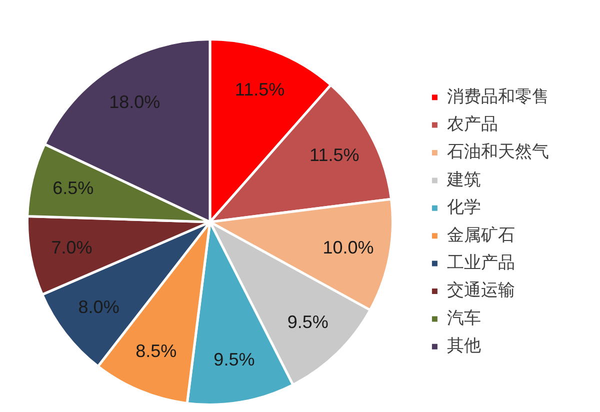 This screenshot has width=600, height=412. Describe the element at coordinates (481, 290) in the screenshot. I see `legend-label: 交通运输` at that location.